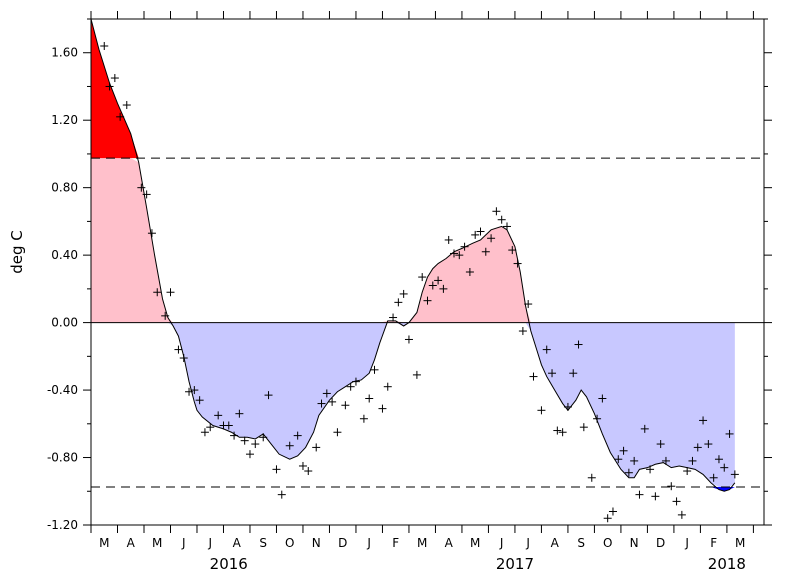 This screenshot has width=785, height=584. I want to click on x-month-label: N, so click(634, 543).